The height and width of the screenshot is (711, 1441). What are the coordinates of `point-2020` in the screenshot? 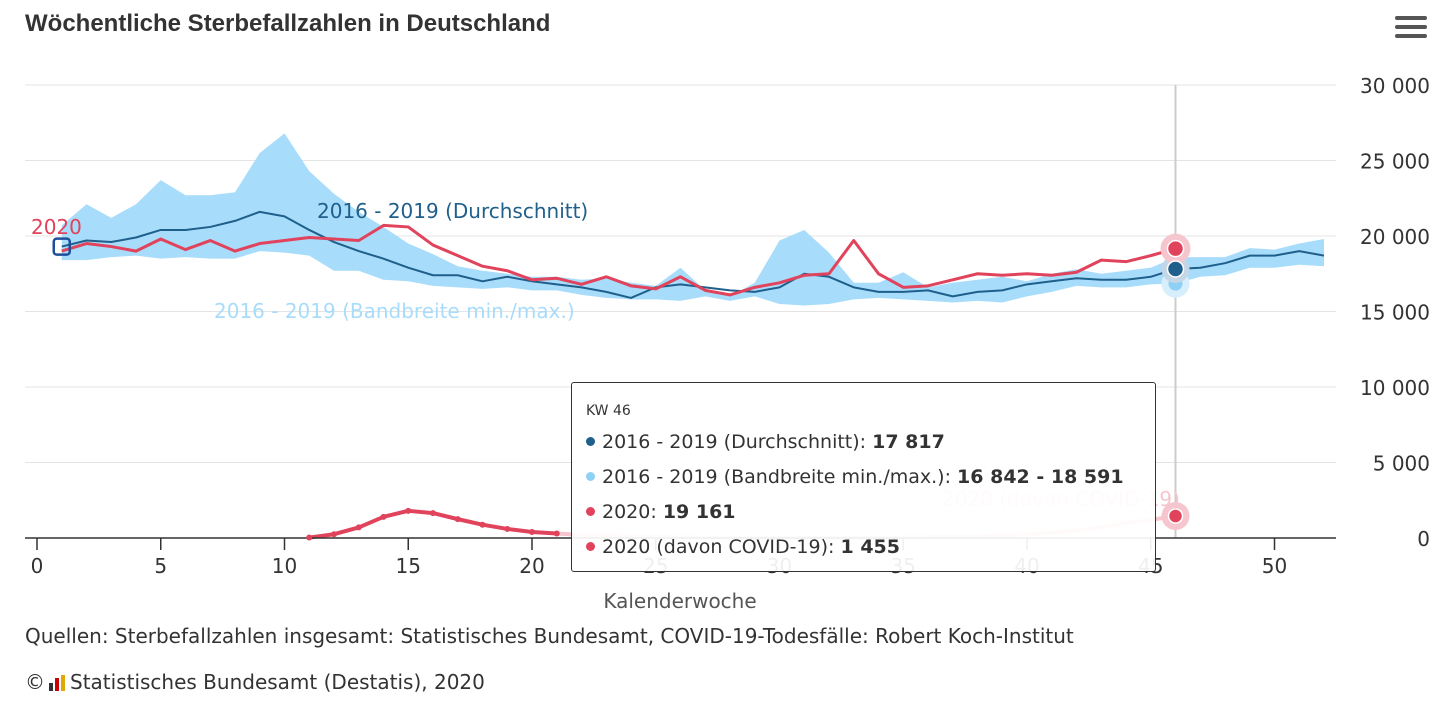 It's located at (1175, 248).